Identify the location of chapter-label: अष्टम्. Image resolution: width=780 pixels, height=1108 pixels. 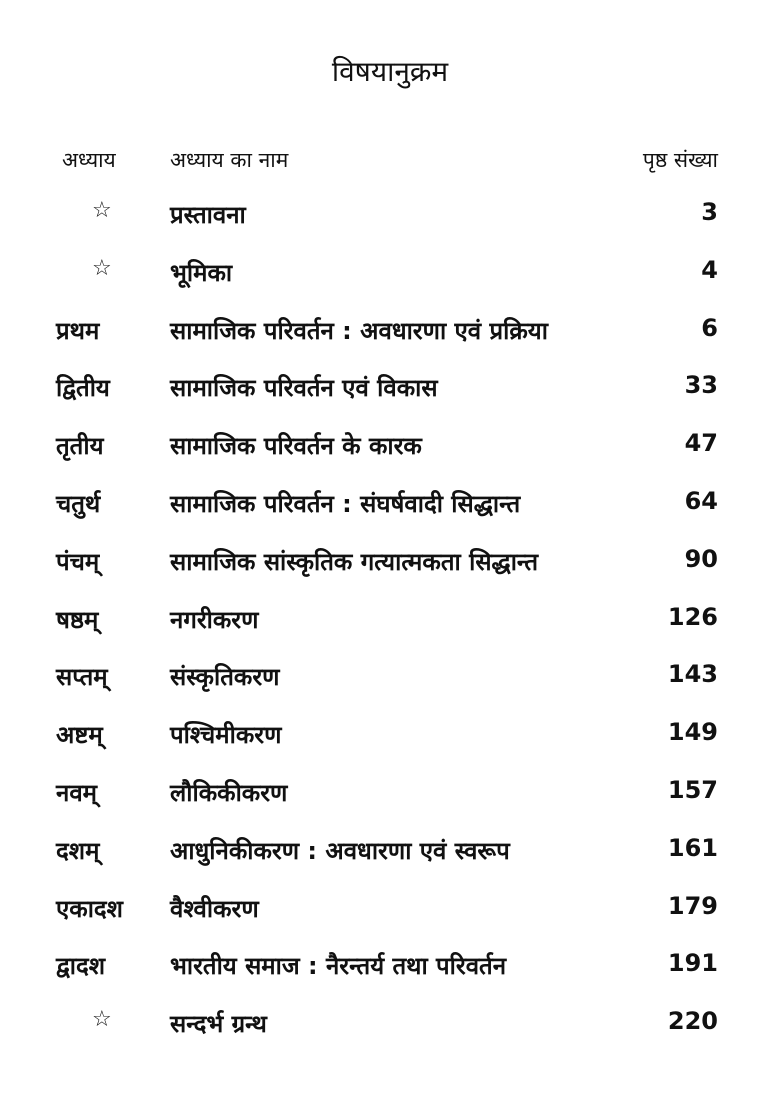
(79, 735).